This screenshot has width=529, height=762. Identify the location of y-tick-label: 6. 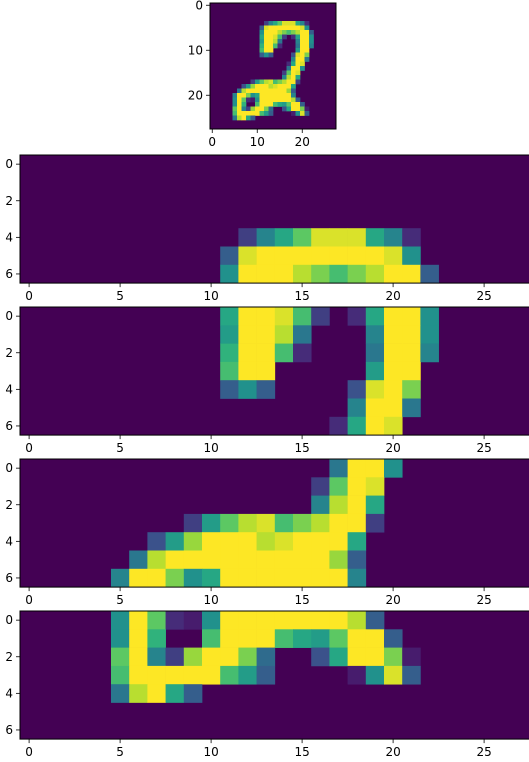
(9, 274).